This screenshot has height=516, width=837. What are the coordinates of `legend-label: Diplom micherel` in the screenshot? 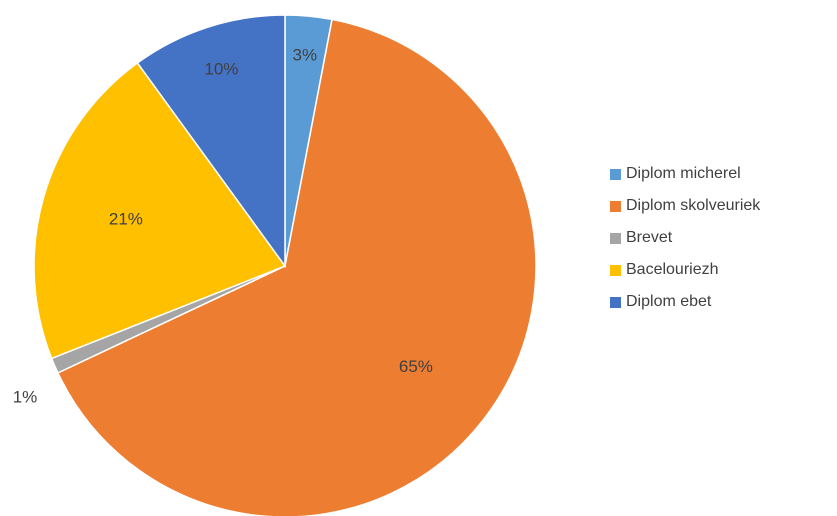 It's located at (683, 173).